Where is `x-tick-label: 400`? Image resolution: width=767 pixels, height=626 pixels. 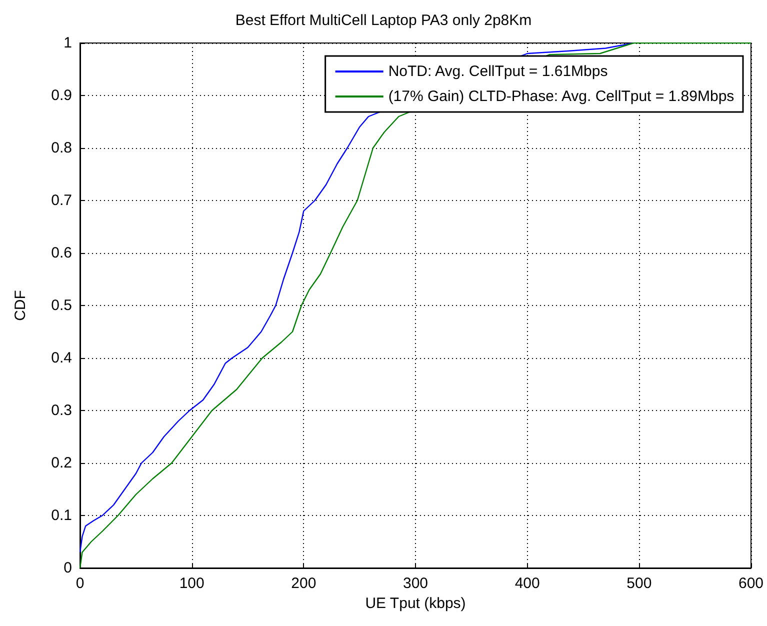
x-tick-label: 400 is located at coordinates (527, 583).